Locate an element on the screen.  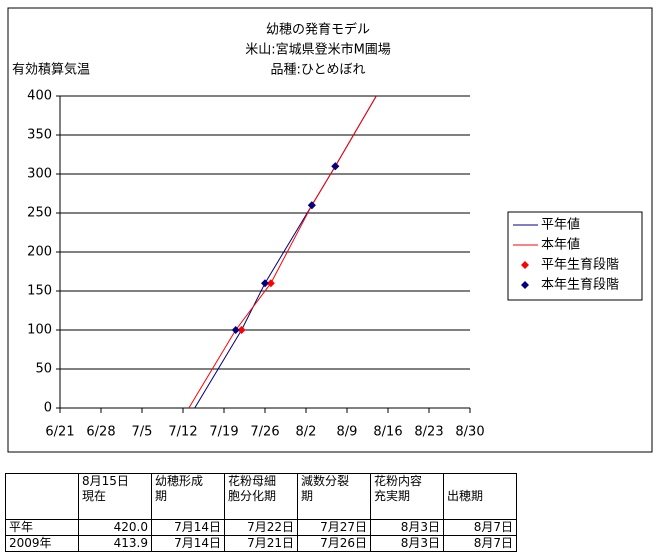
y-tick-label: 250 is located at coordinates (39, 213).